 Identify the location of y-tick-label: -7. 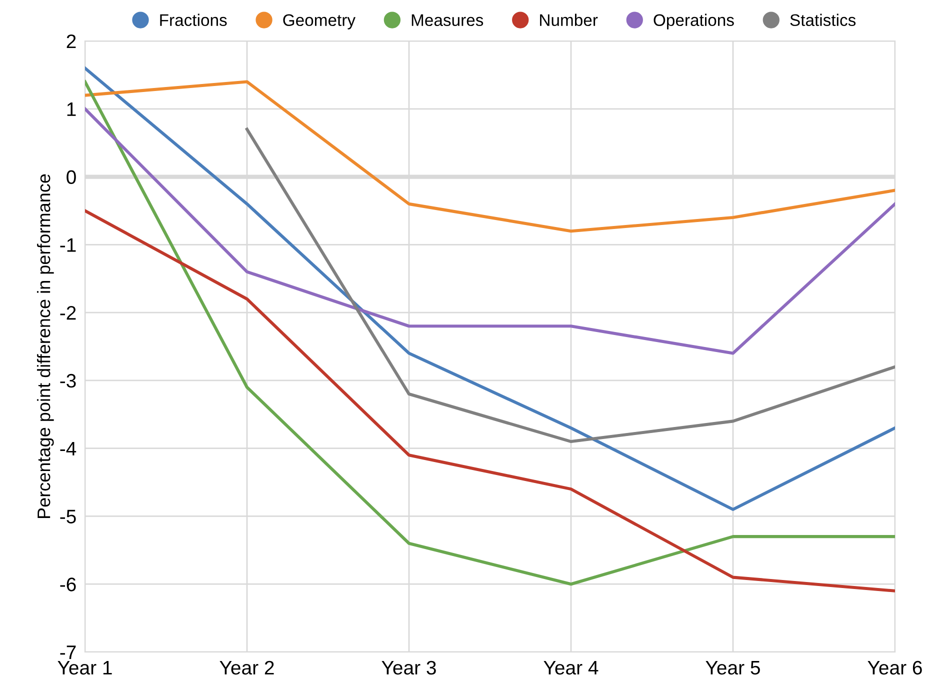
(68, 653).